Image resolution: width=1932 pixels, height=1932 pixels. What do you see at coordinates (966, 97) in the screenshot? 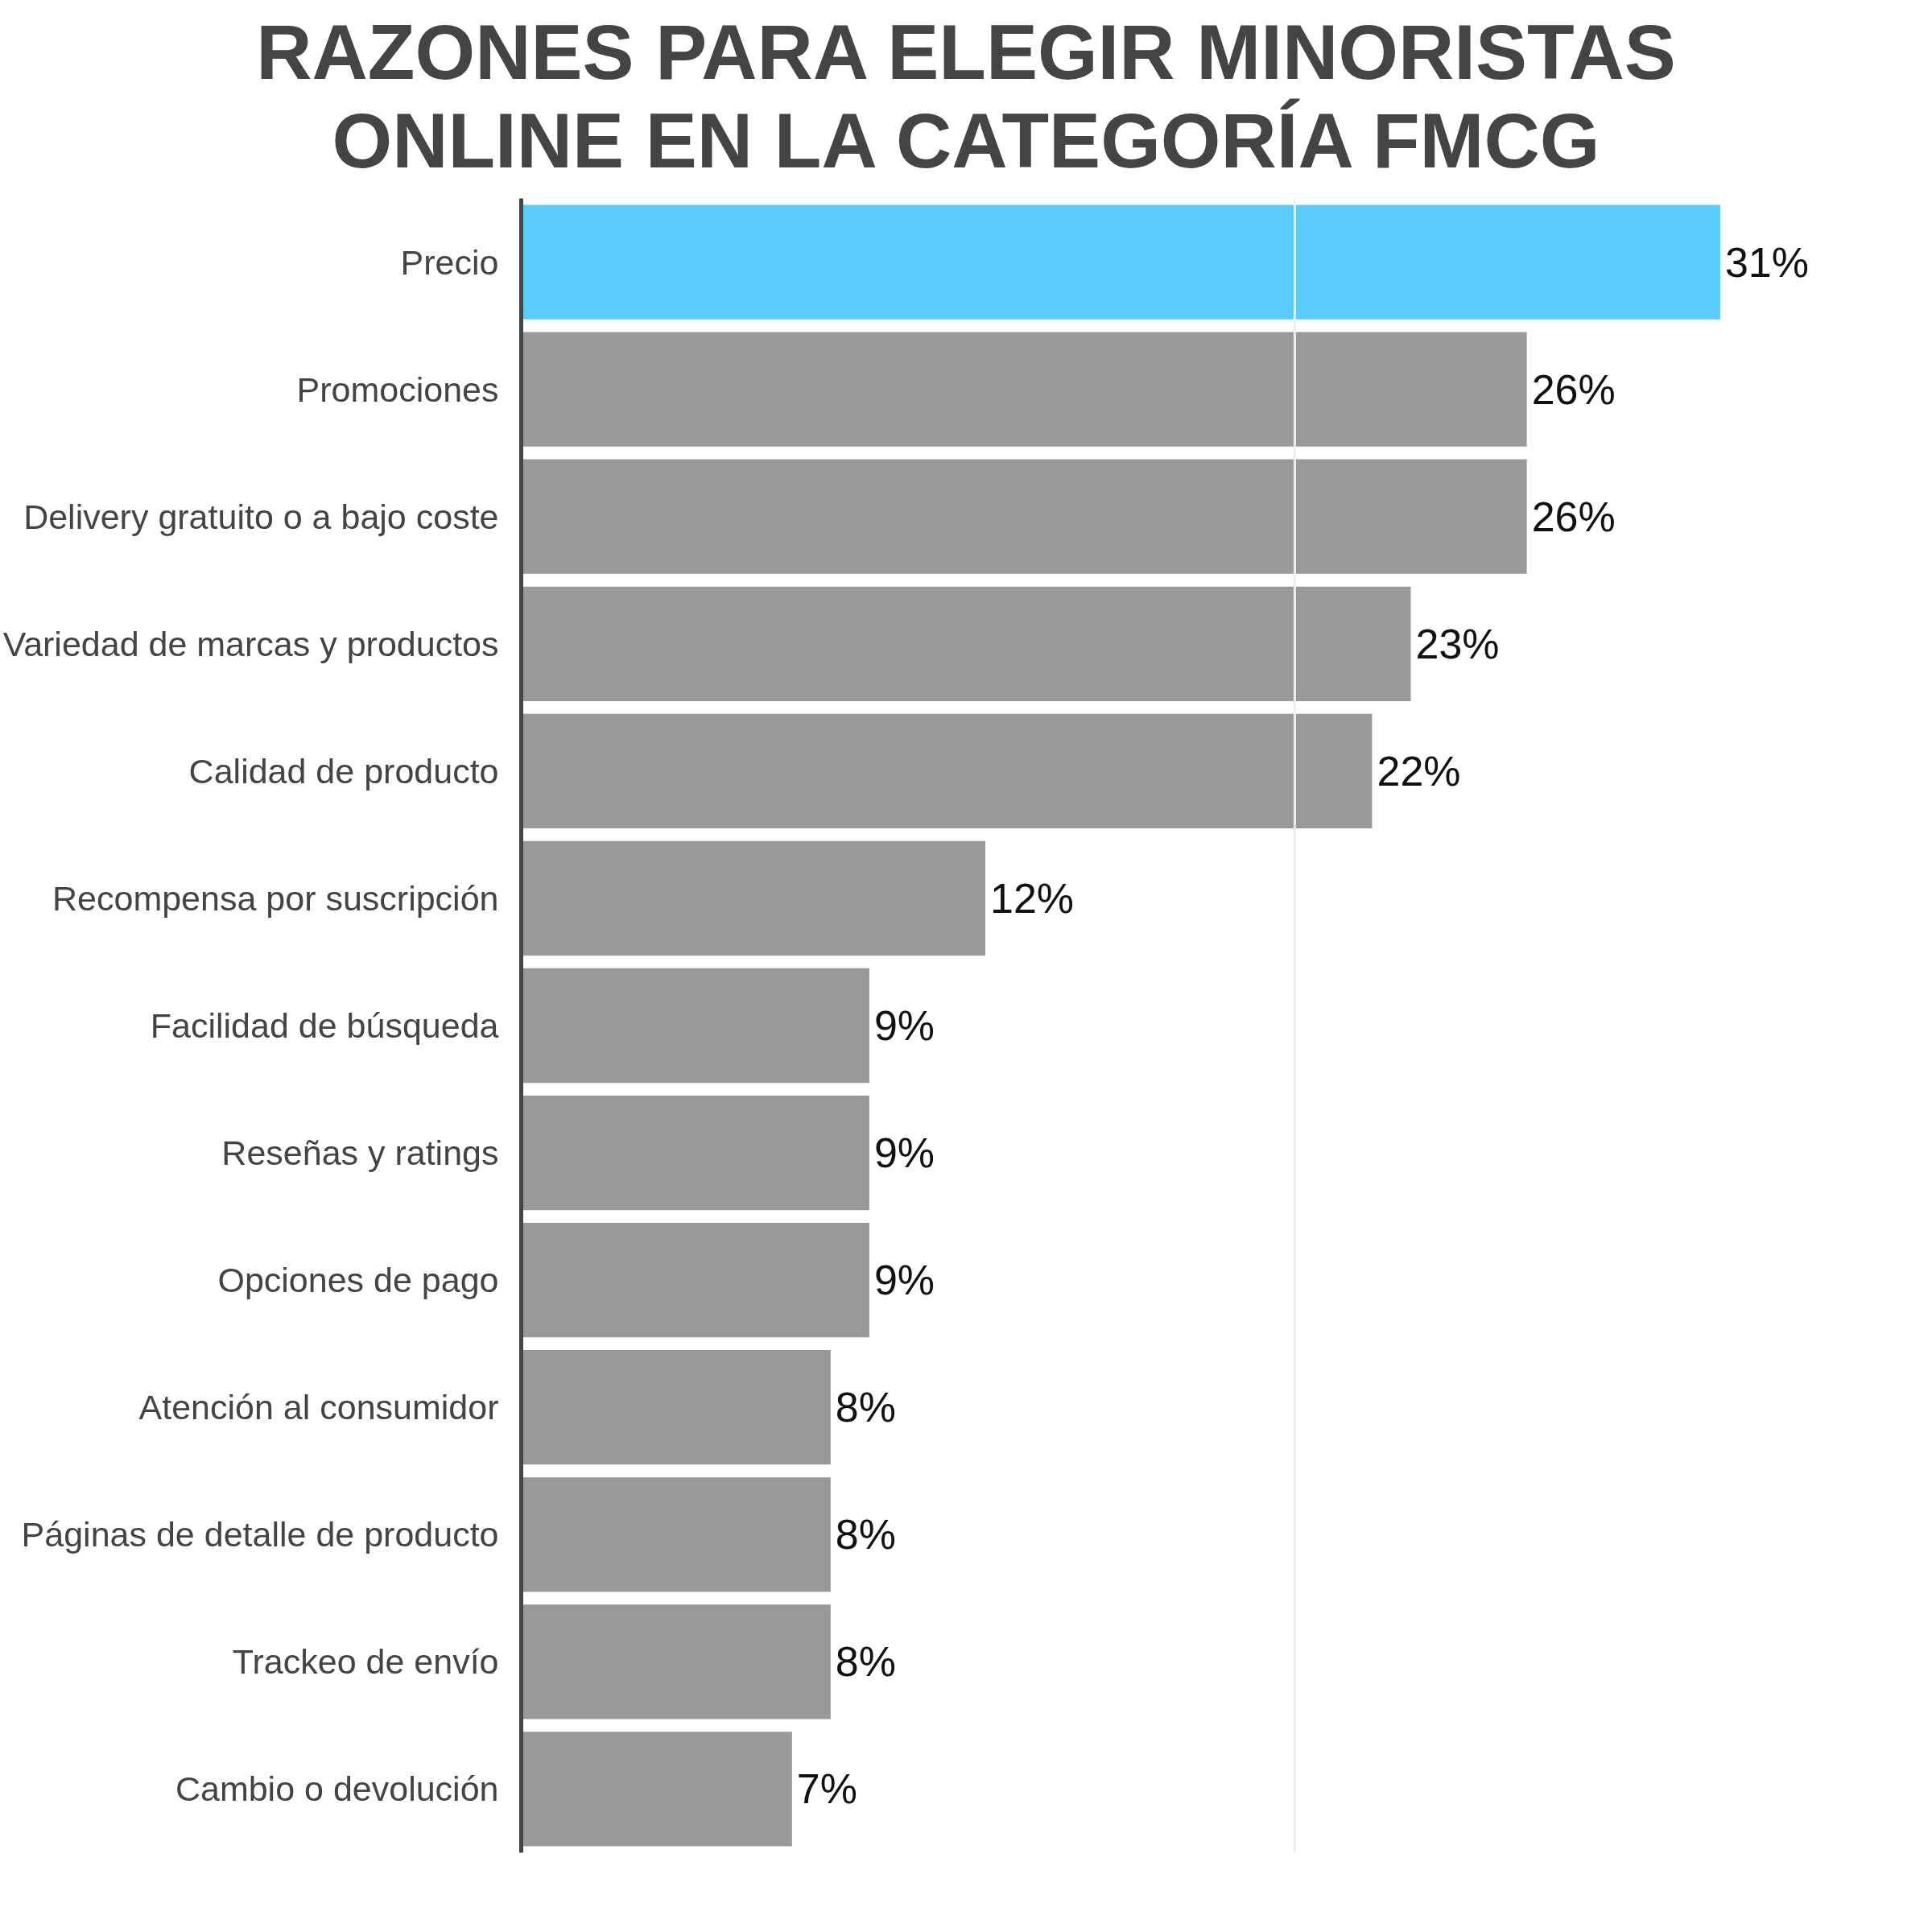
I see `chart-title: RAZONES PARA ELEGIR MINORISTAS ONLINE EN LA CATEGORÍA FMCG` at bounding box center [966, 97].